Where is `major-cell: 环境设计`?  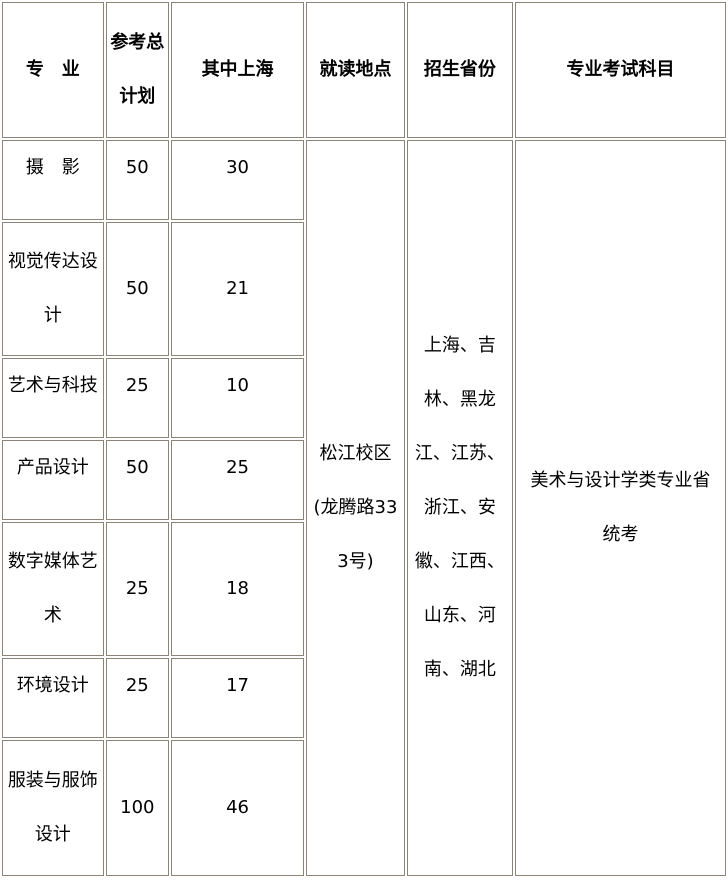 major-cell: 环境设计 is located at coordinates (53, 698).